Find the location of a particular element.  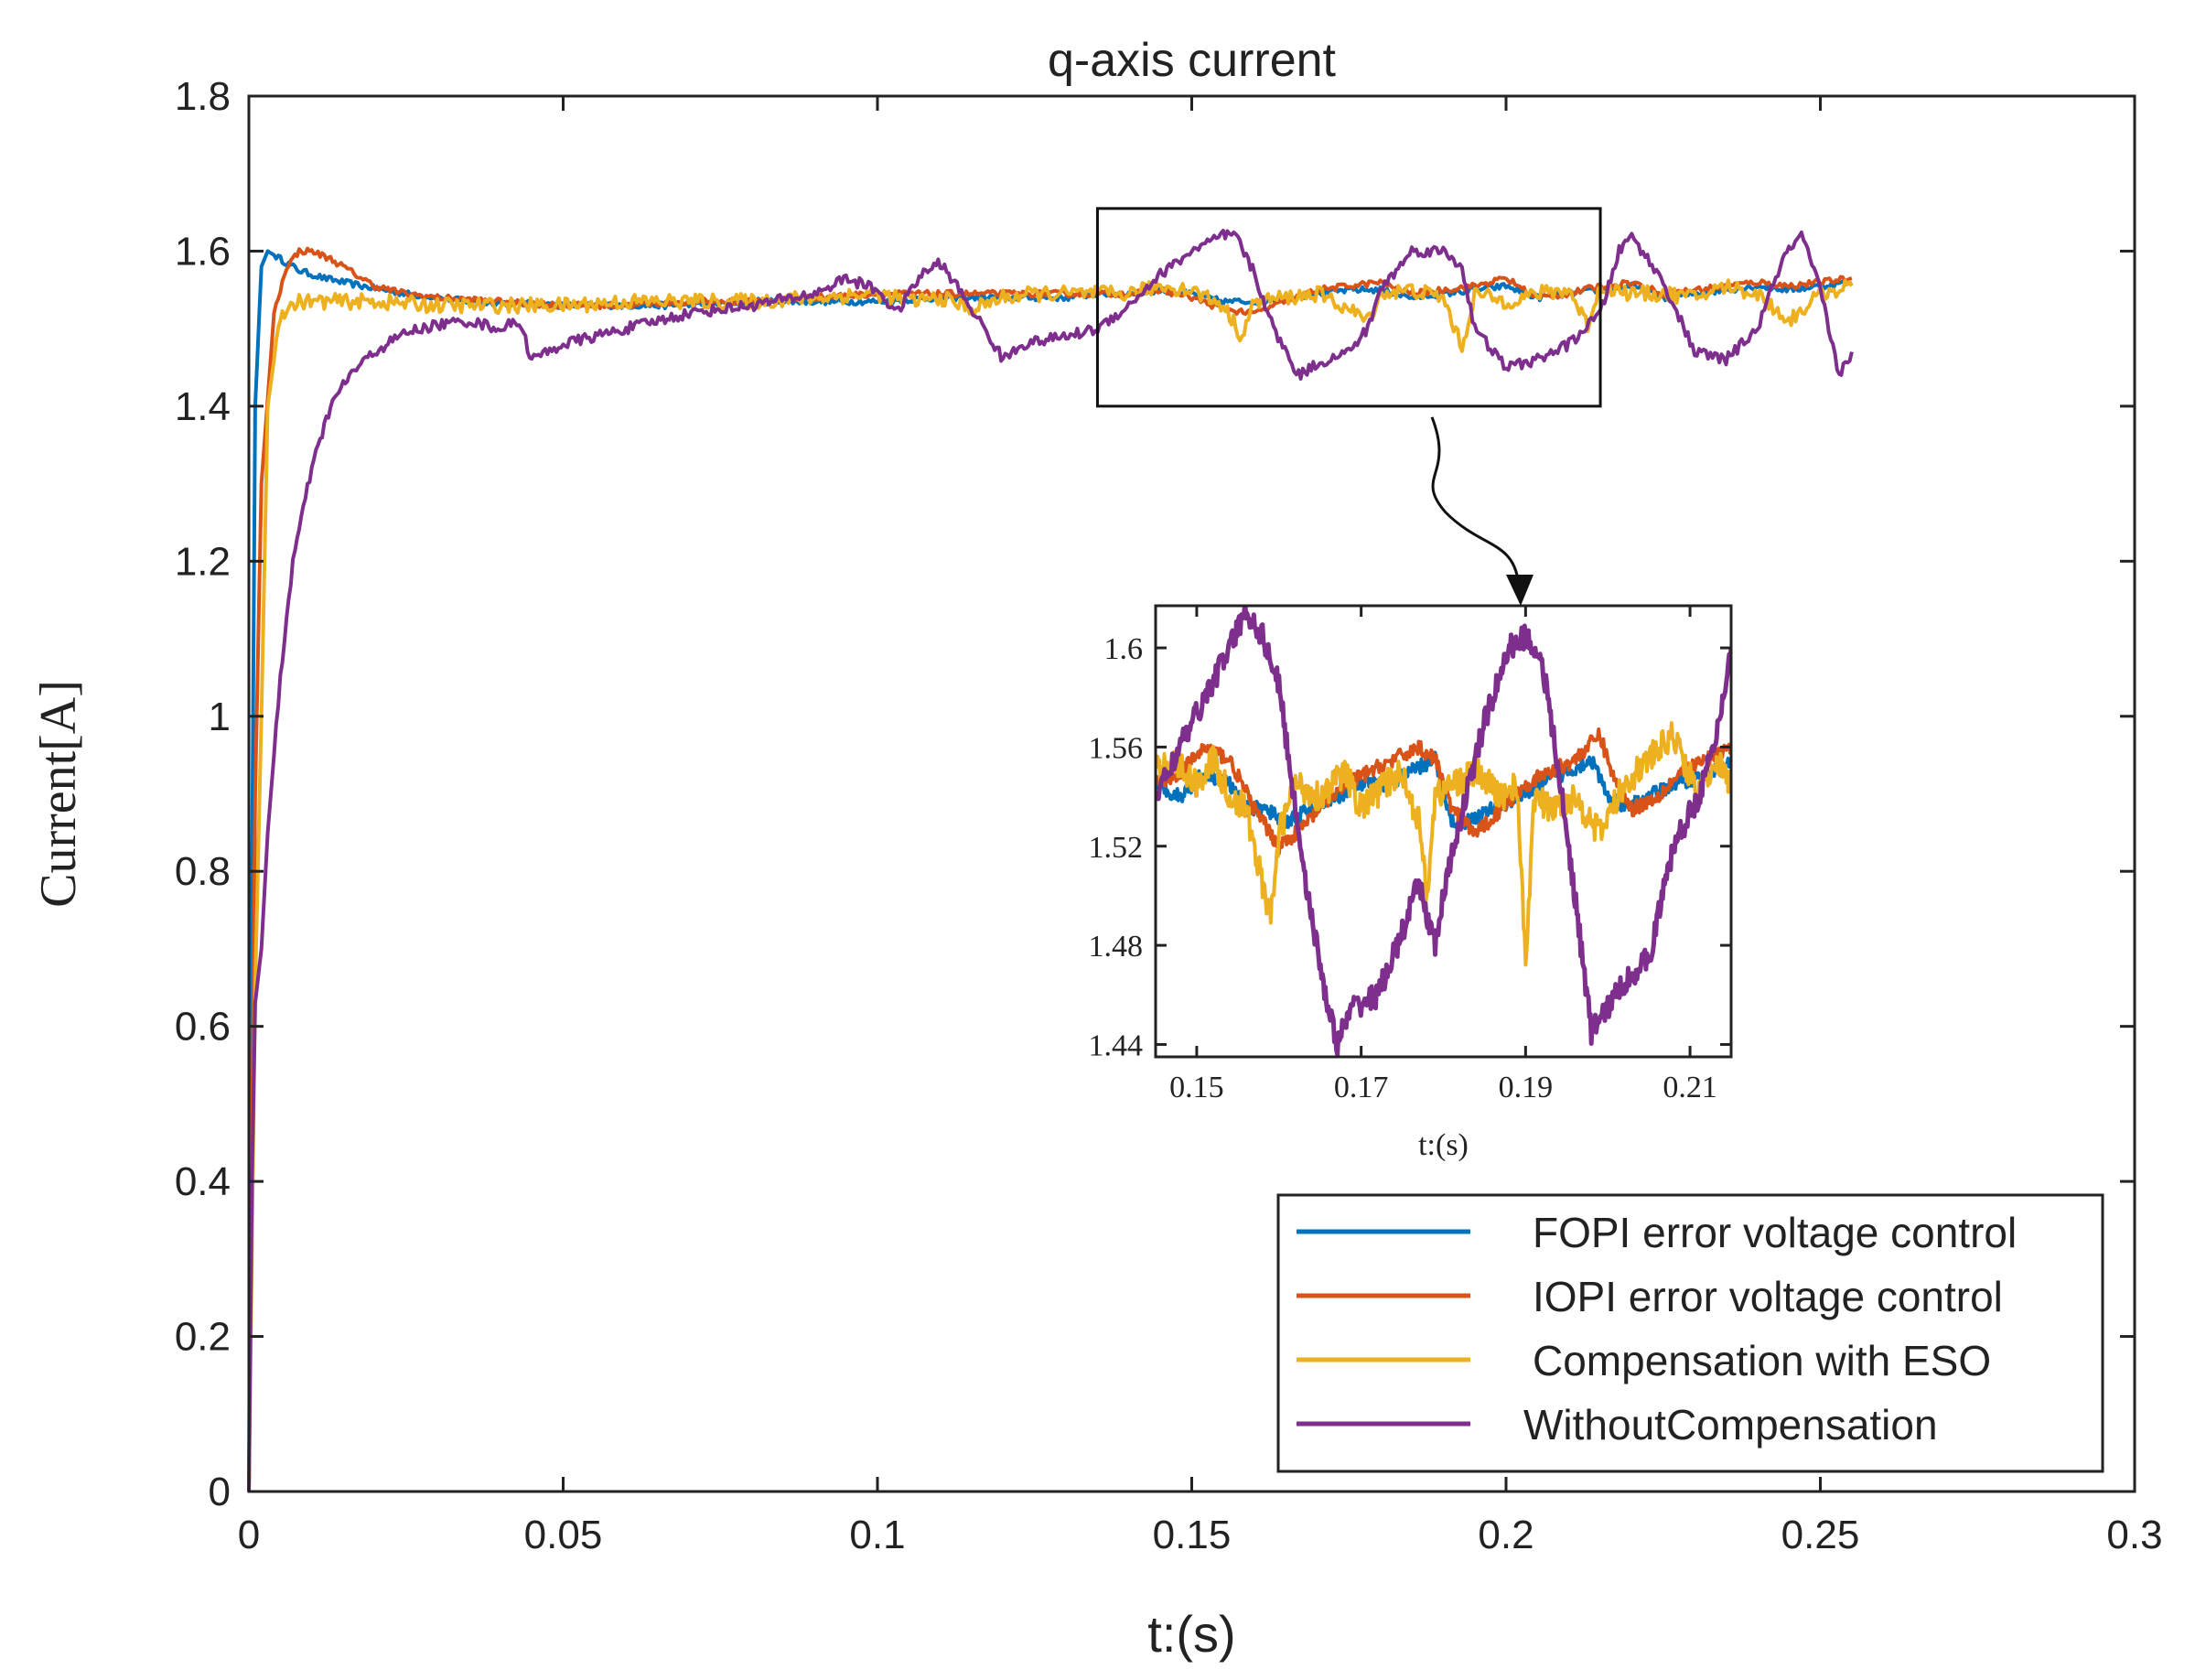

y-tick-label: 1.6 is located at coordinates (203, 251).